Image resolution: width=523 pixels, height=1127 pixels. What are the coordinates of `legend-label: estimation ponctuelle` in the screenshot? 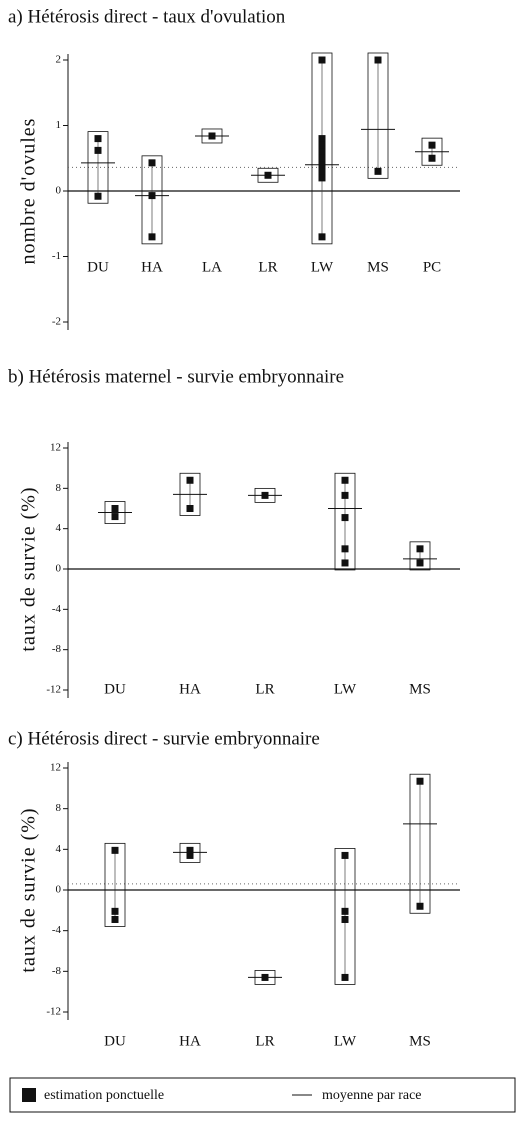 It's located at (104, 1095).